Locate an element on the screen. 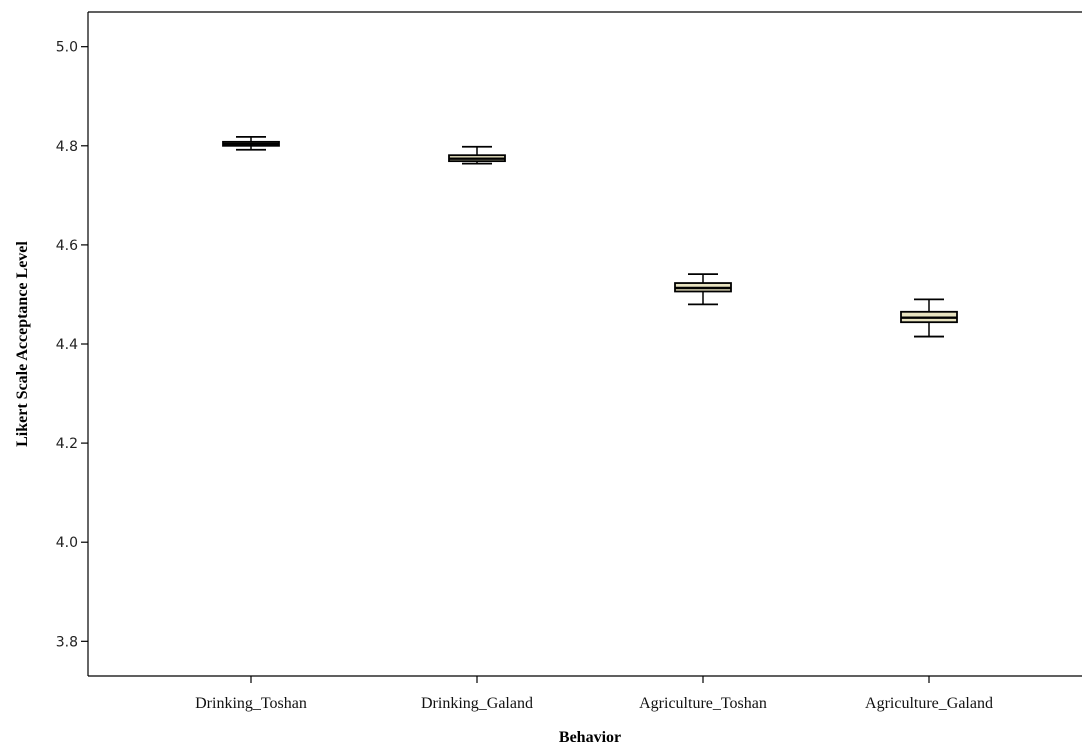 Image resolution: width=1082 pixels, height=745 pixels. box-Drinking_Galand is located at coordinates (477, 155).